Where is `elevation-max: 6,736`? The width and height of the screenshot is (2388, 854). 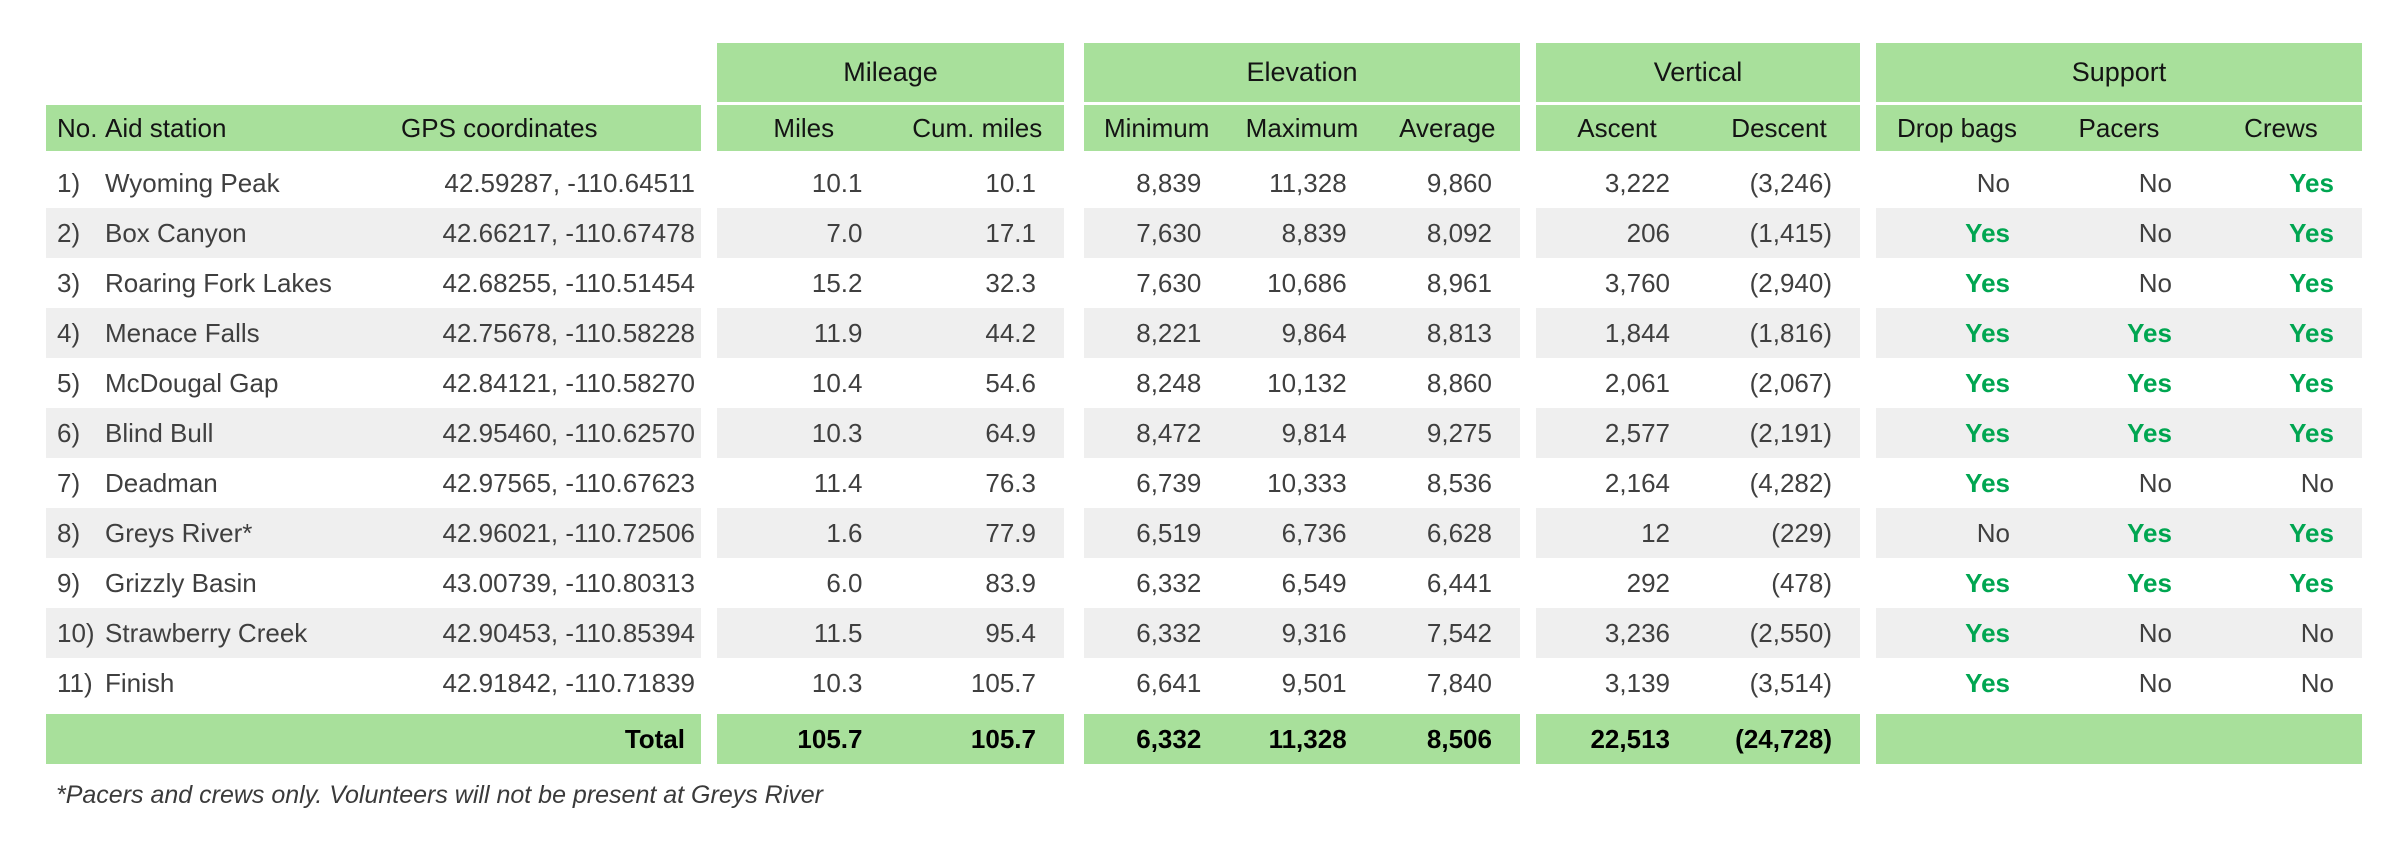 elevation-max: 6,736 is located at coordinates (1314, 532).